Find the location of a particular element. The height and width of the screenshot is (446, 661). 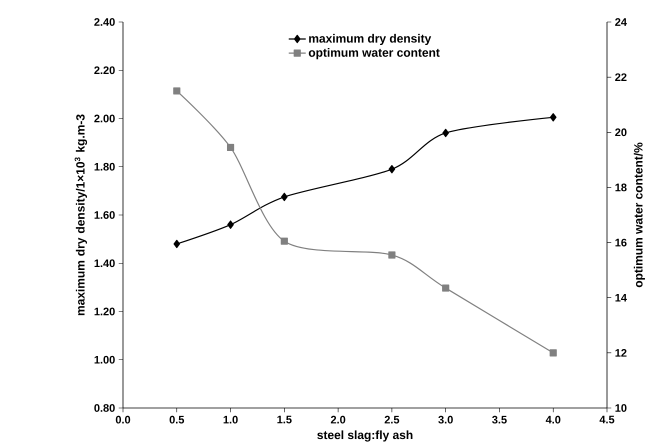

y2-tick-label: 22 is located at coordinates (621, 77).